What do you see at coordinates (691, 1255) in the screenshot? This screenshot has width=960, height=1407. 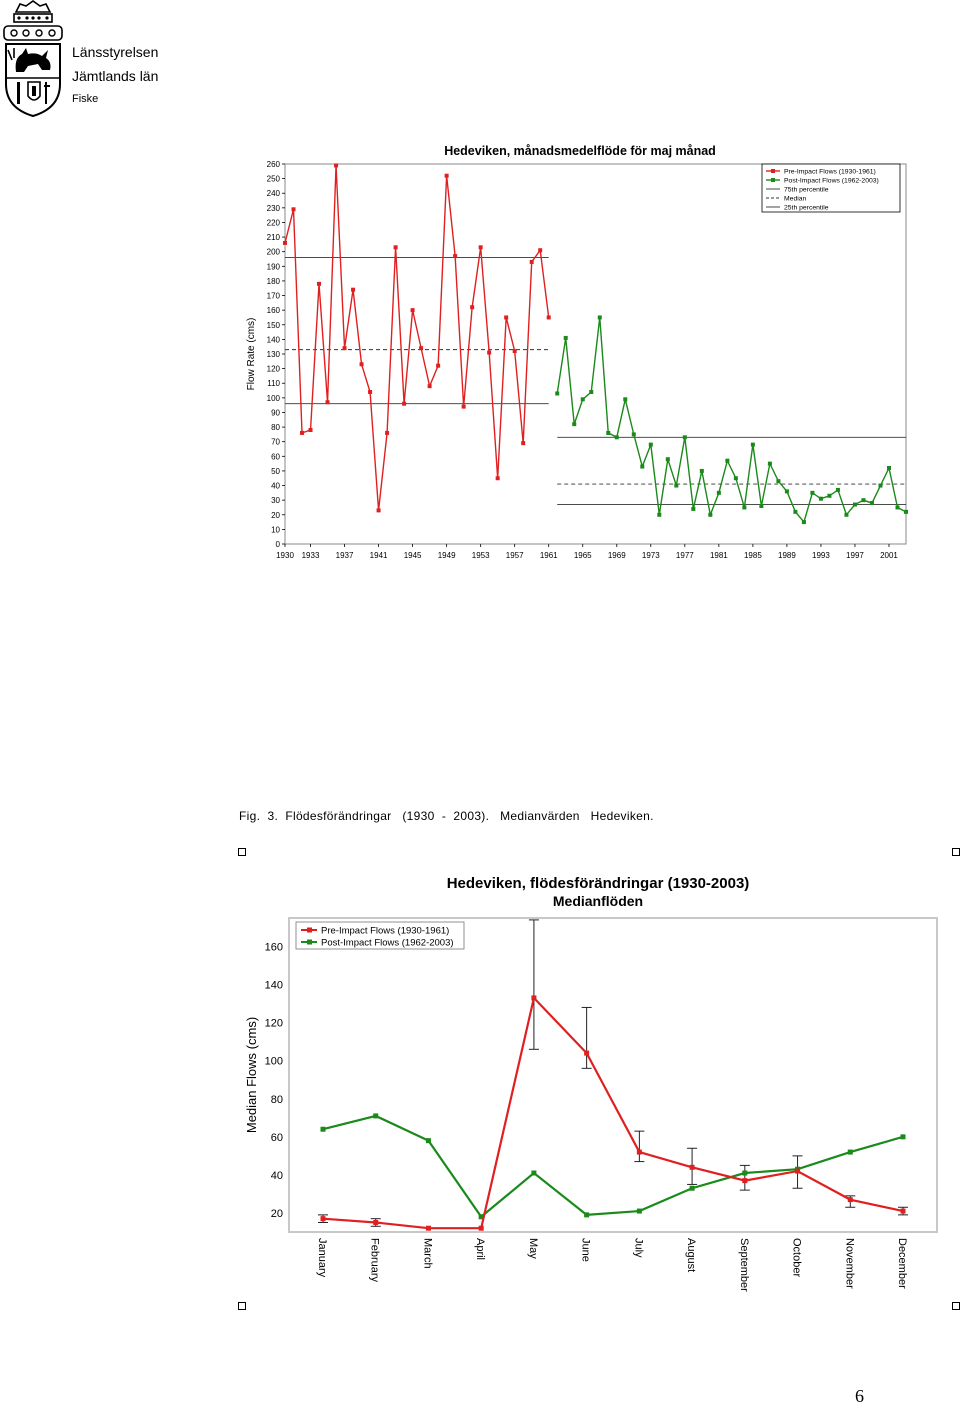 I see `x-tick-label: August` at bounding box center [691, 1255].